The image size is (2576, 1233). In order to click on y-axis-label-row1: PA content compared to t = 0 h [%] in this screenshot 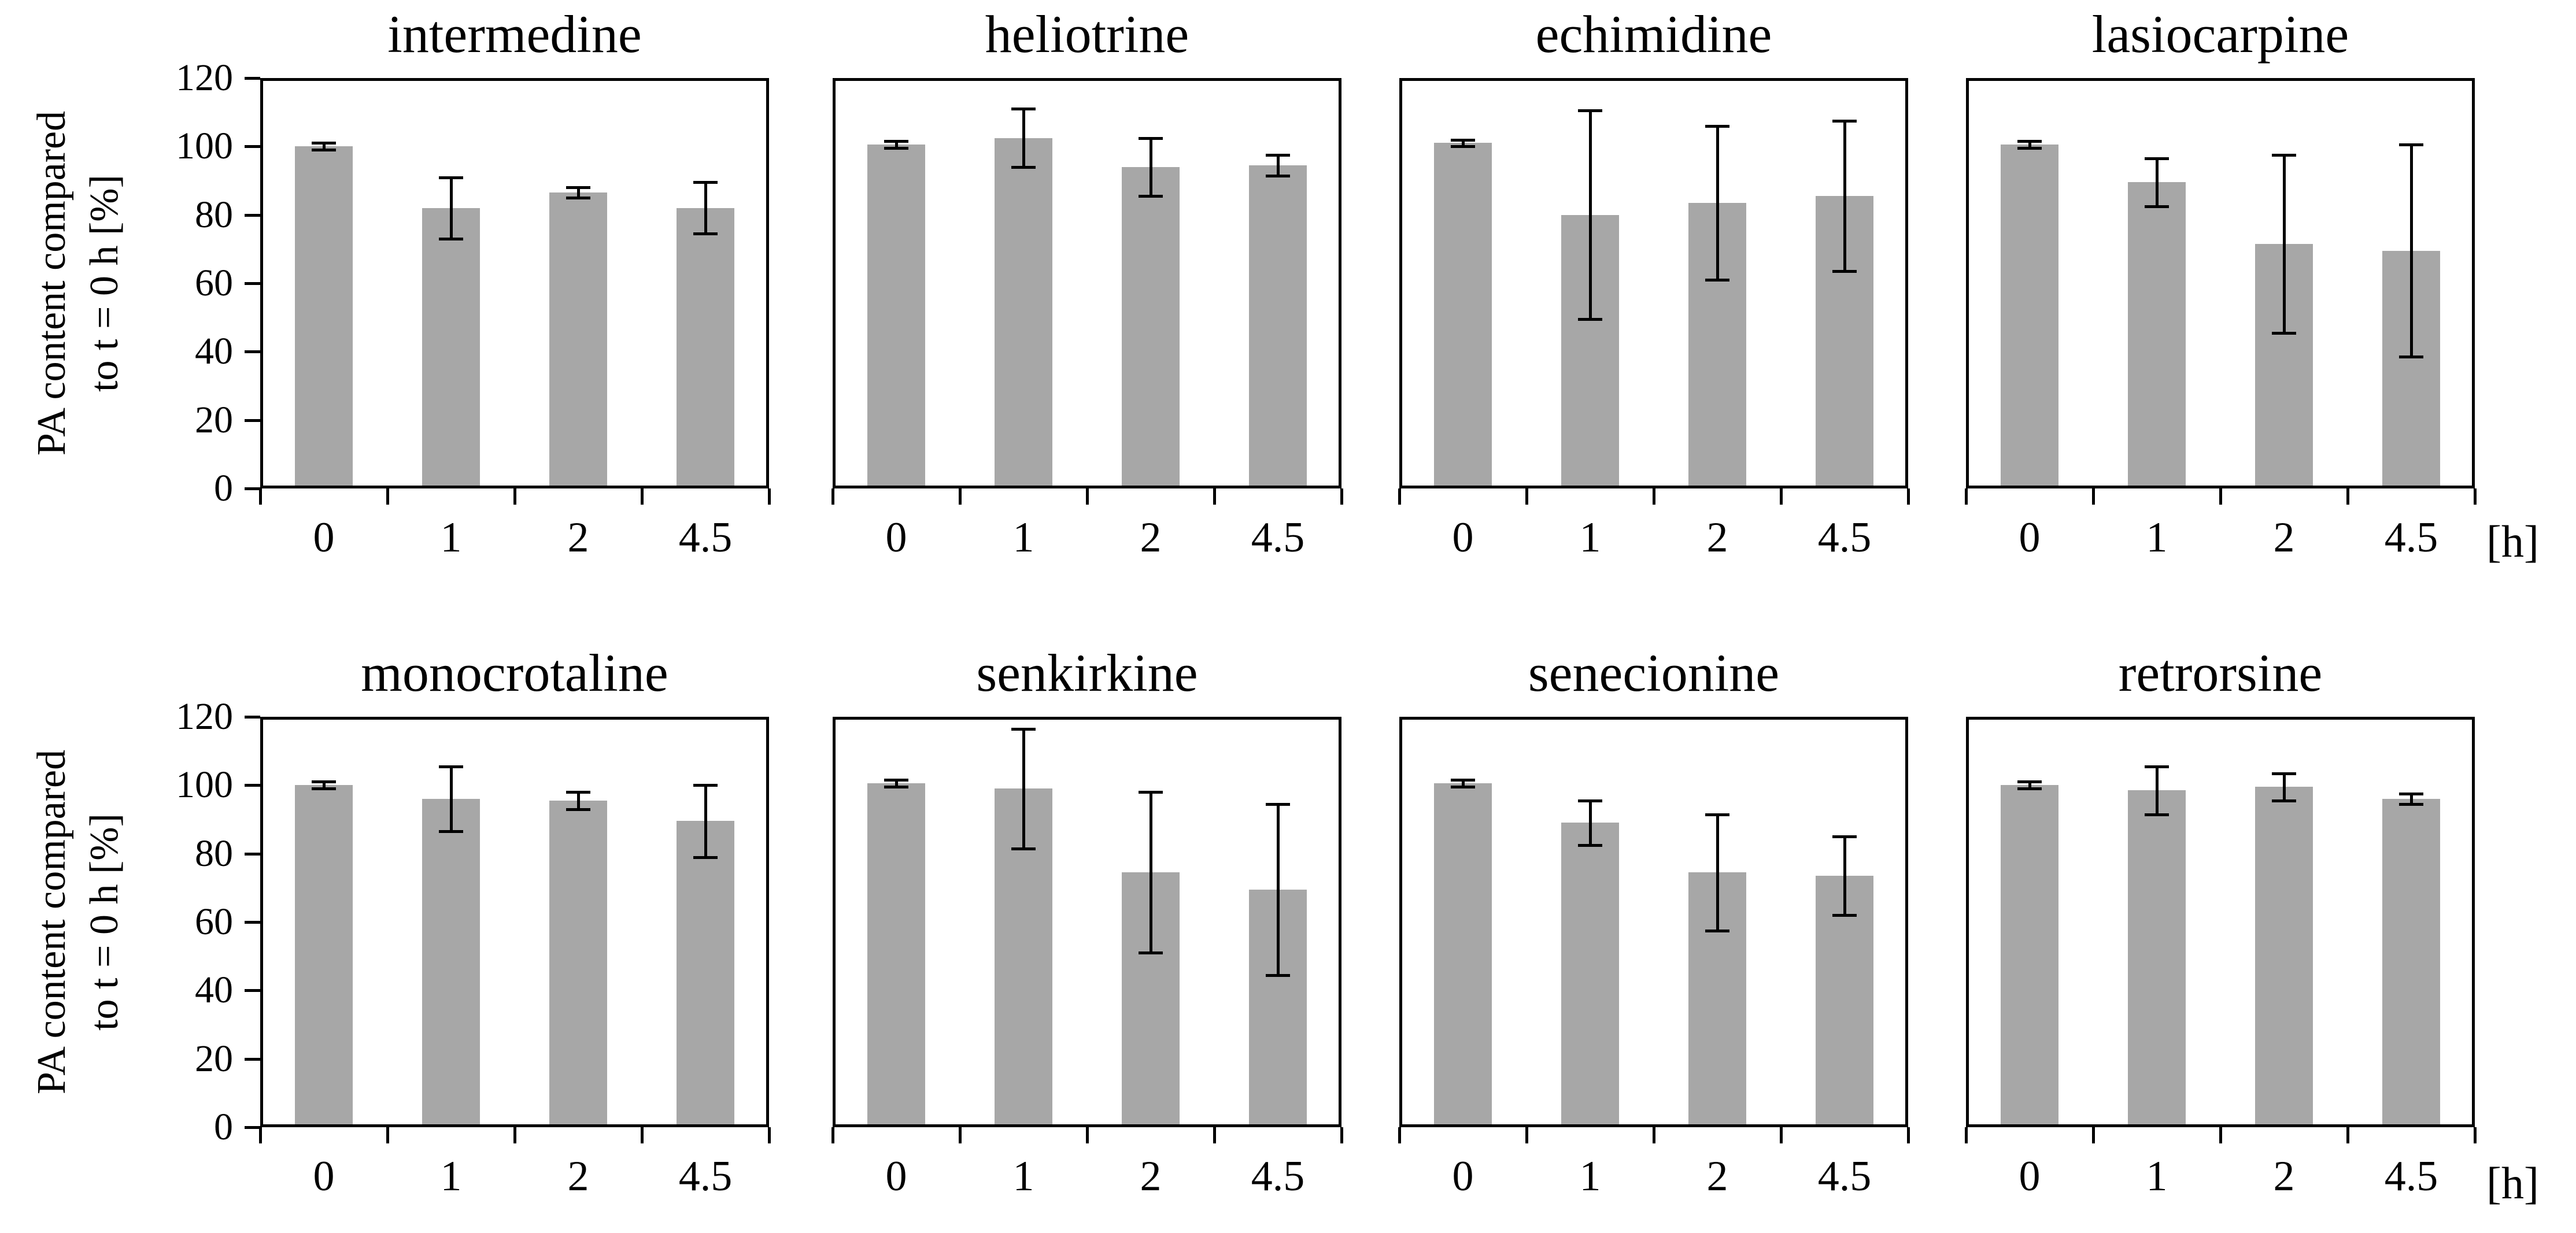, I will do `click(78, 283)`.